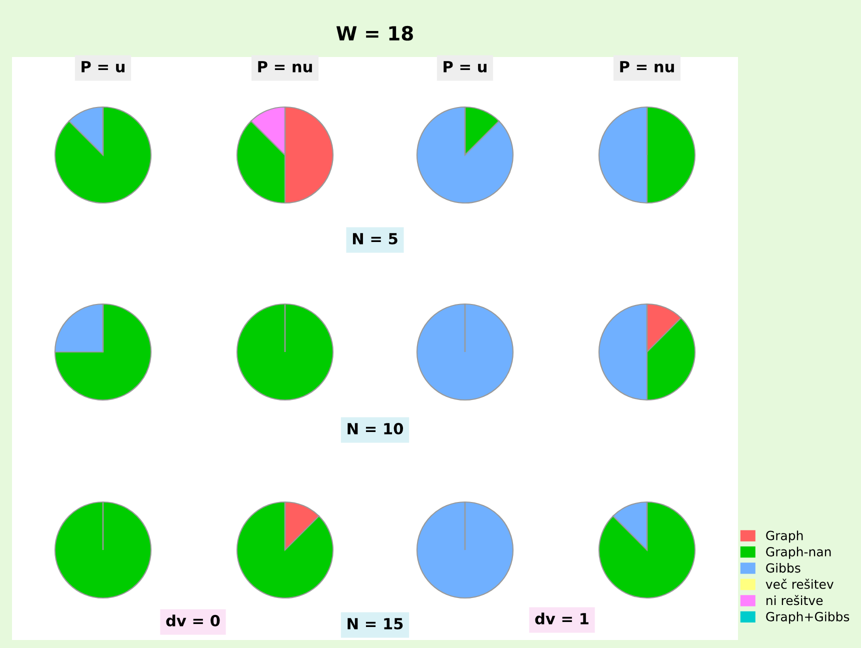 The width and height of the screenshot is (861, 648). Describe the element at coordinates (794, 600) in the screenshot. I see `legend-label: ni rešitve` at that location.